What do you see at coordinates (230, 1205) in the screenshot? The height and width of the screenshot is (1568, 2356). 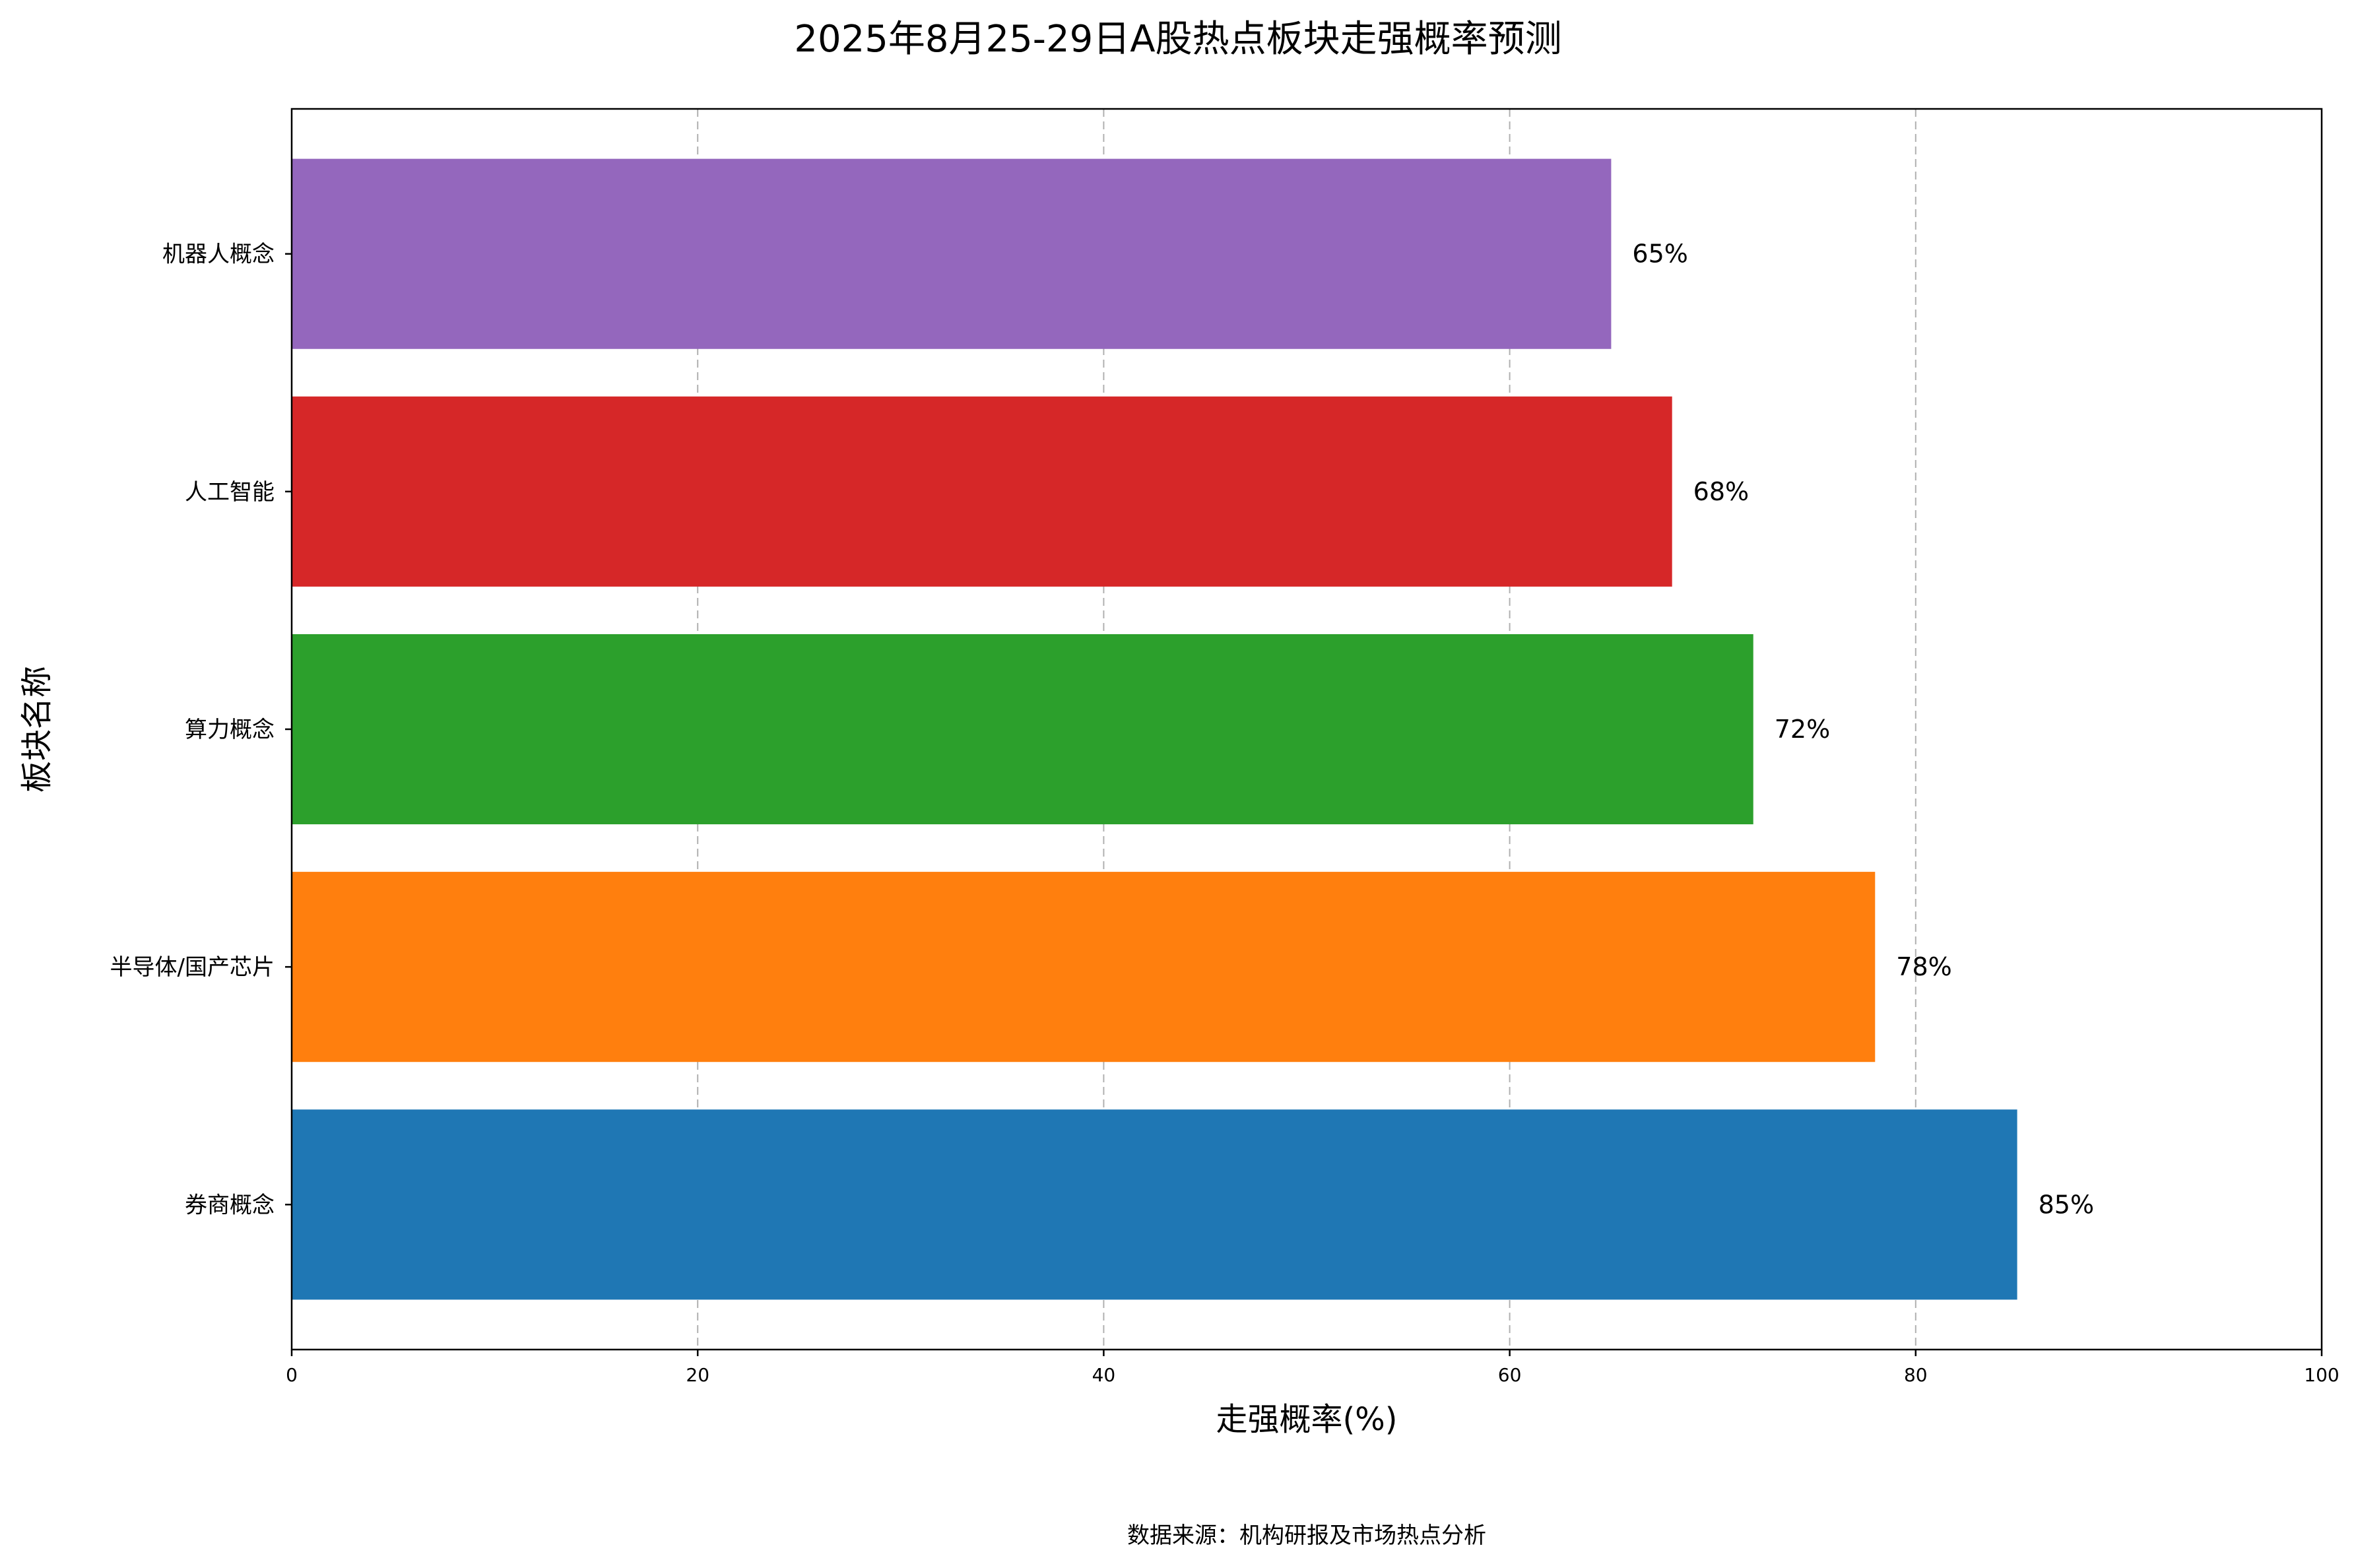 I see `y-tick-label: 券商概念` at bounding box center [230, 1205].